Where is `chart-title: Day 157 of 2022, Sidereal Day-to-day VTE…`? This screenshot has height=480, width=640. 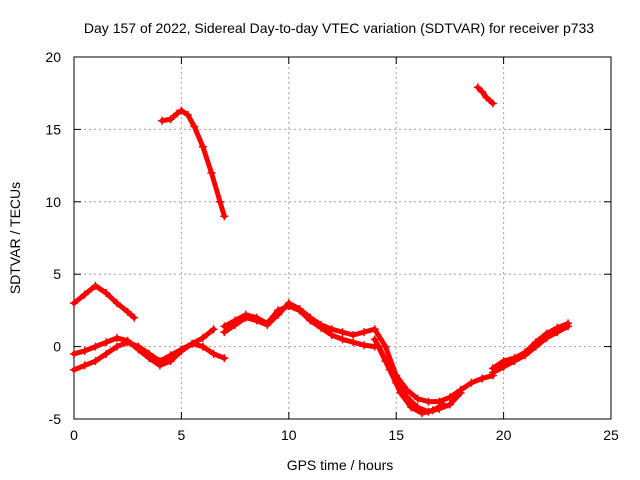 chart-title: Day 157 of 2022, Sidereal Day-to-day VTE… is located at coordinates (339, 28).